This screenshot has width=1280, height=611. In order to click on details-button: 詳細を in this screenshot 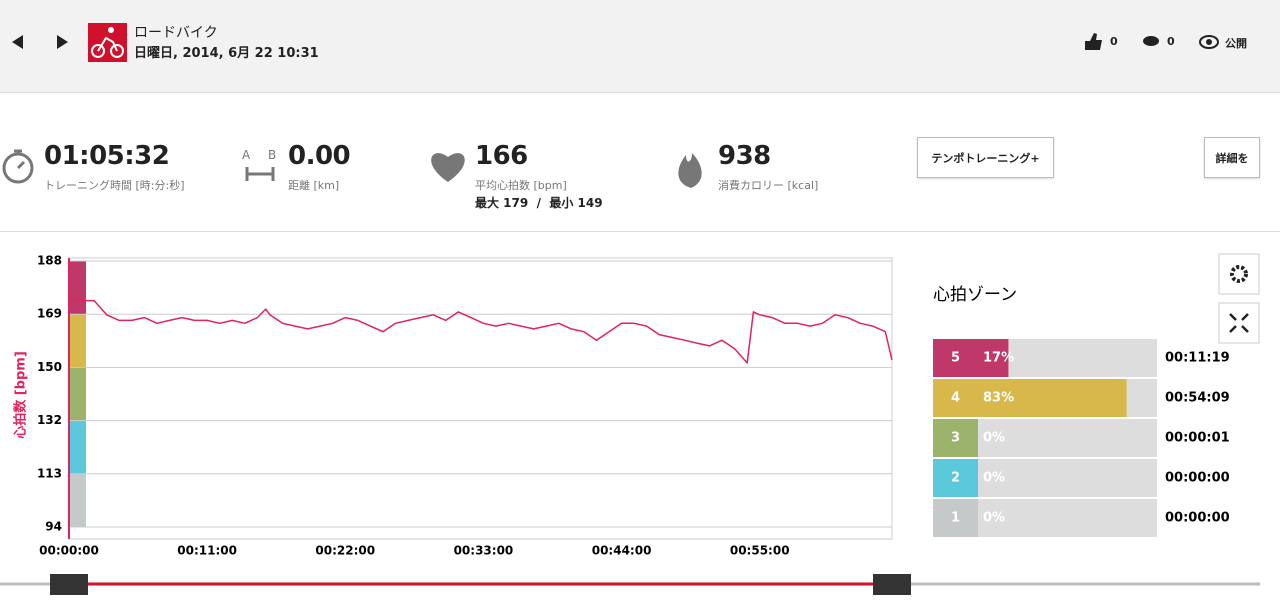, I will do `click(1232, 157)`.